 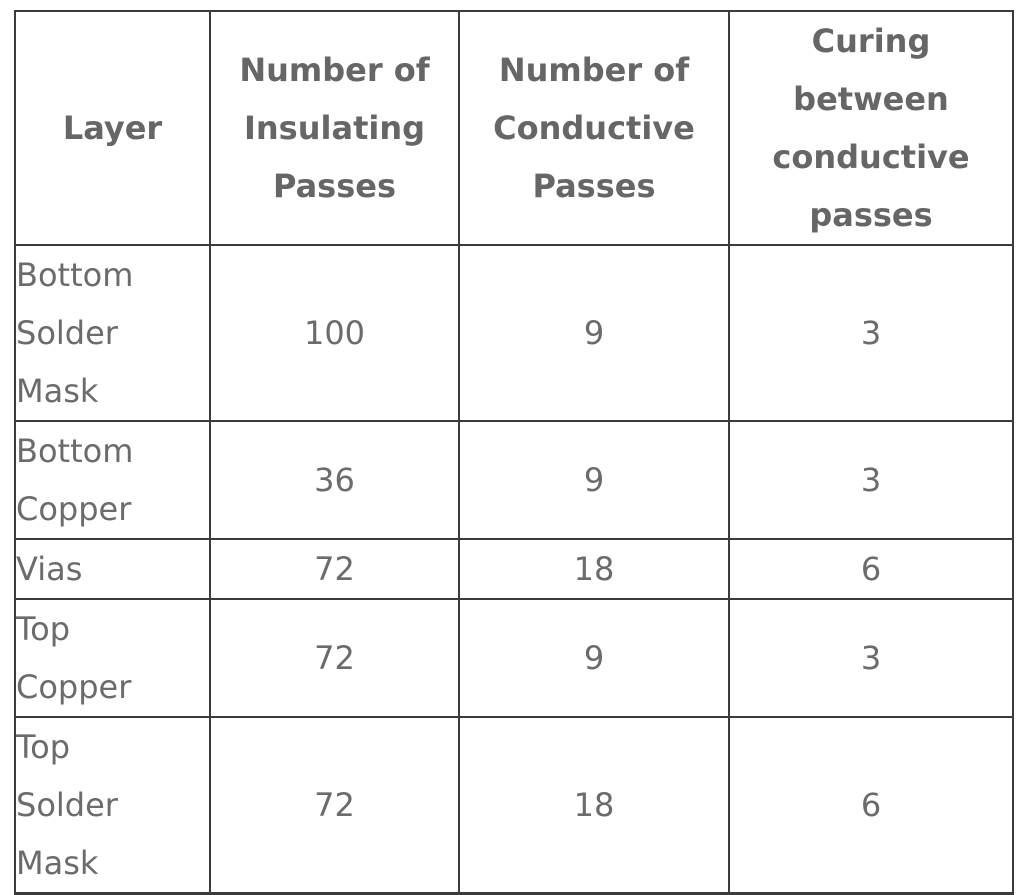 I want to click on column-header-conductive-passes: Number of Conductive Passes, so click(x=594, y=128).